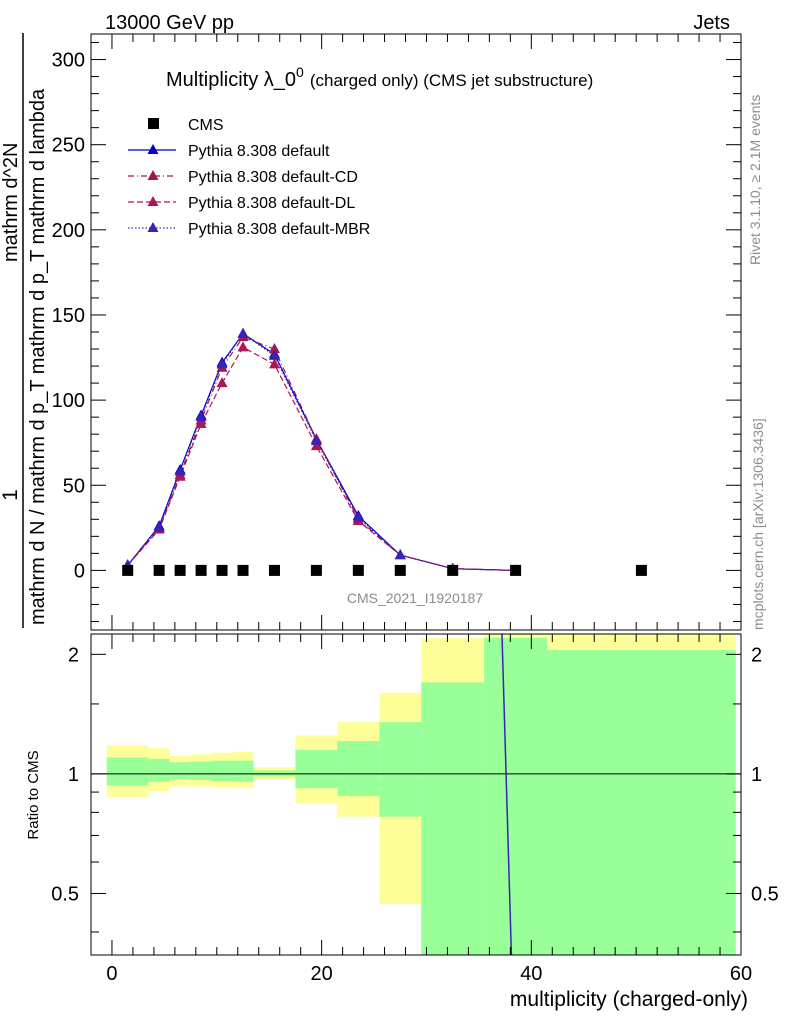 The width and height of the screenshot is (786, 1024). I want to click on plot-title-sub: (charged only) (CMS jet substructure), so click(451, 80).